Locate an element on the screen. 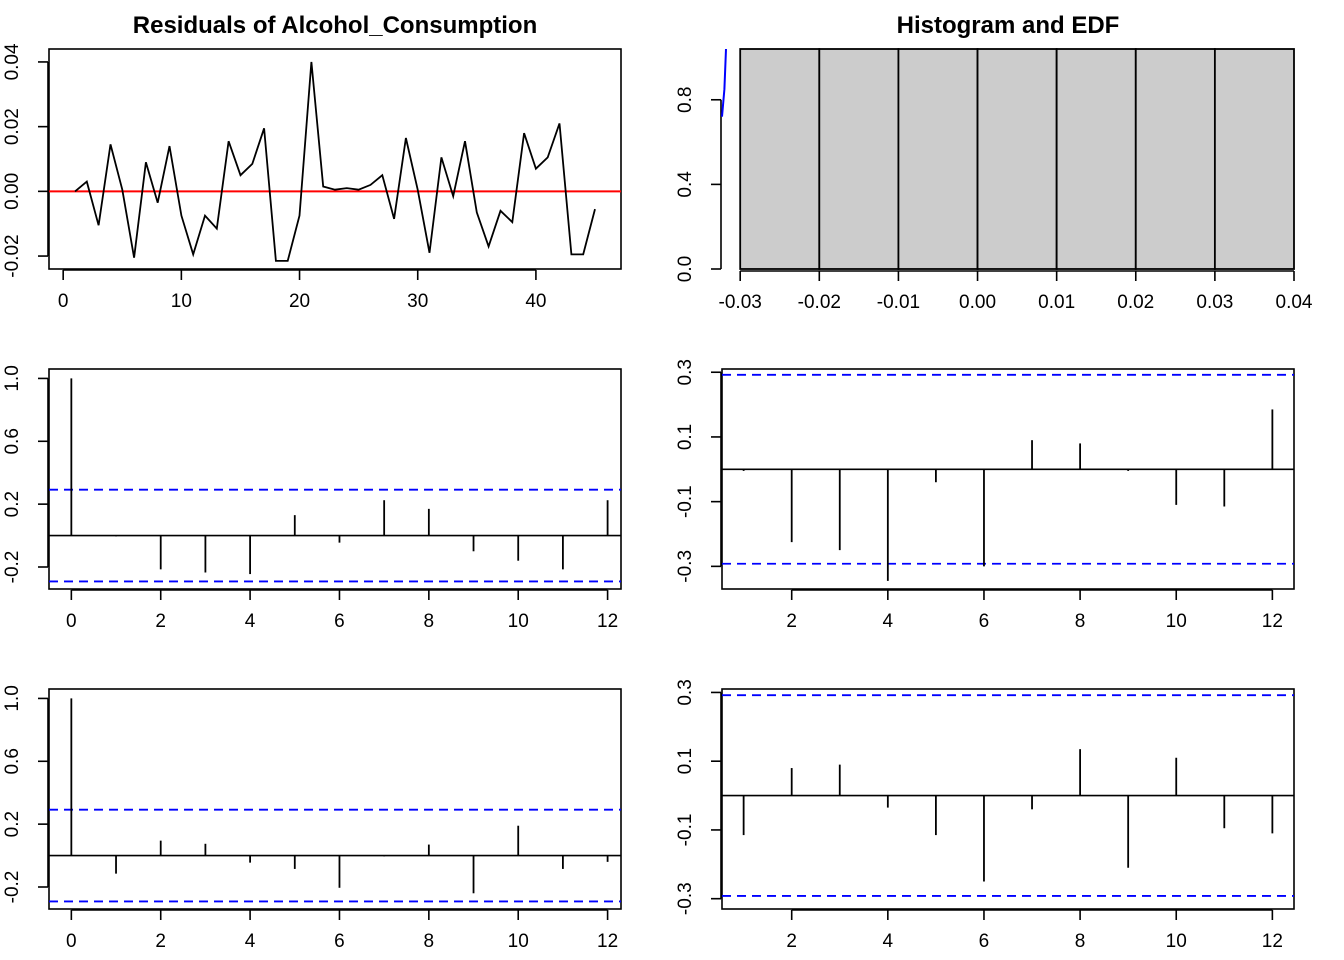  edf-line is located at coordinates (724, 82).